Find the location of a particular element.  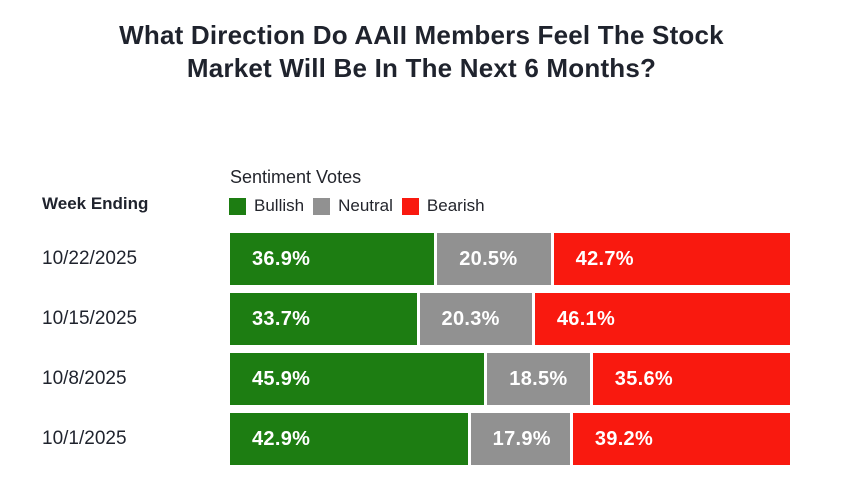

week-ending-header: Week Ending is located at coordinates (95, 203).